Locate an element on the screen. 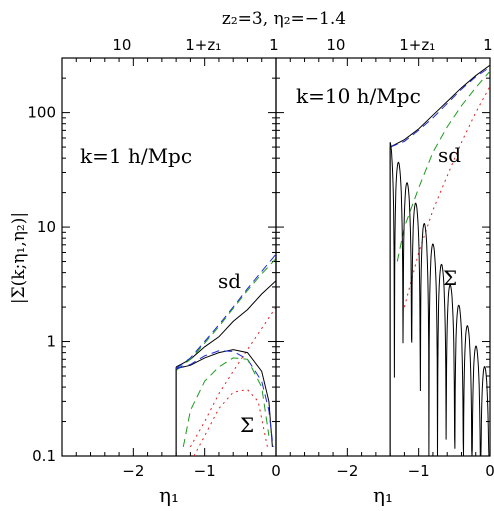 Image resolution: width=494 pixels, height=511 pixels. top-title: z₂=3, η₂=−1.4 is located at coordinates (284, 19).